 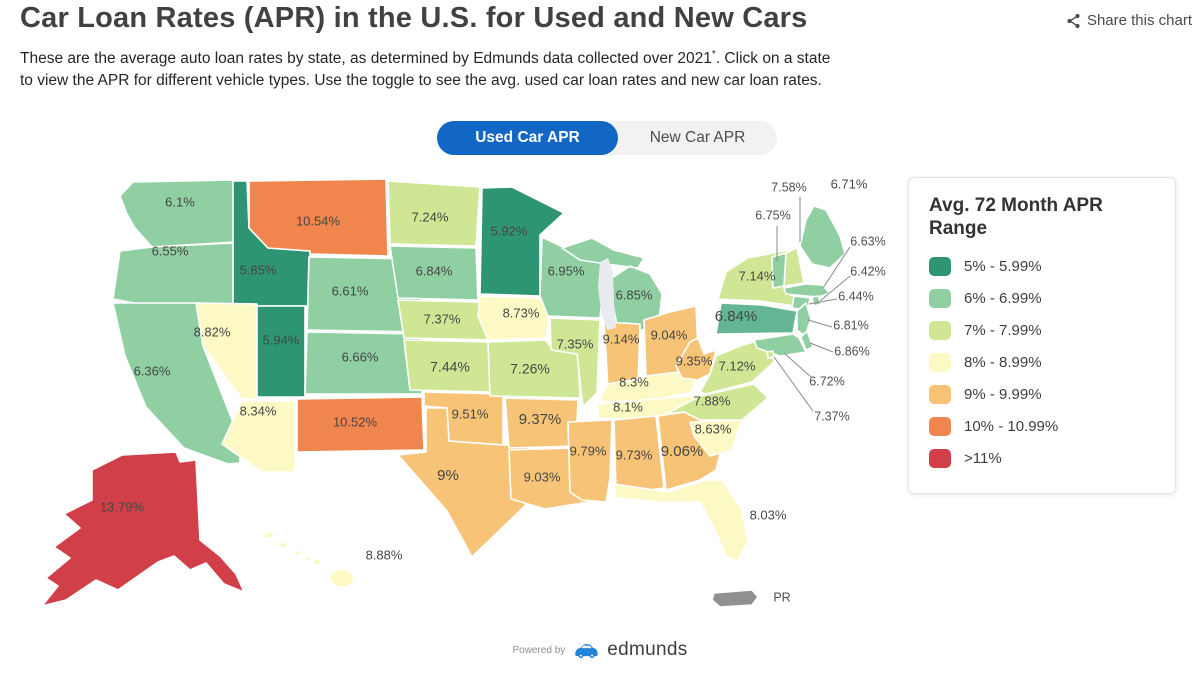 I want to click on state-WA, so click(x=177, y=213).